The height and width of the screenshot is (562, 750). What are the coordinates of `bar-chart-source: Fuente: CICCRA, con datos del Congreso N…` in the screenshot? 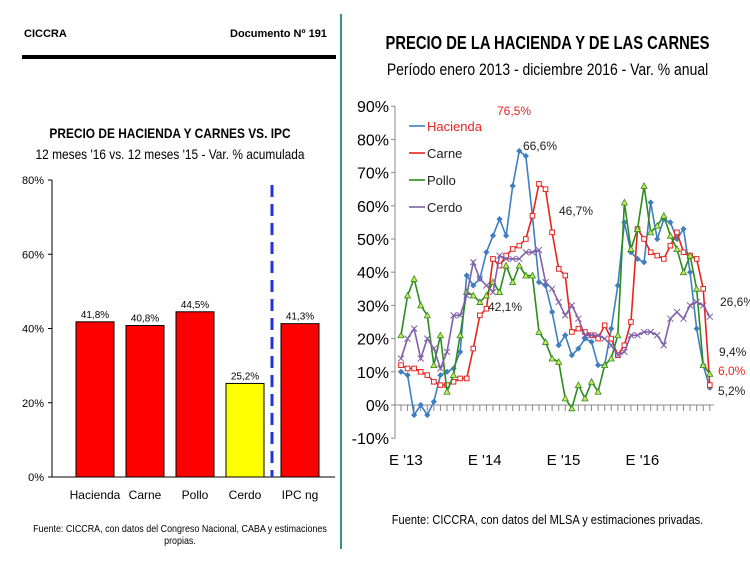 It's located at (180, 535).